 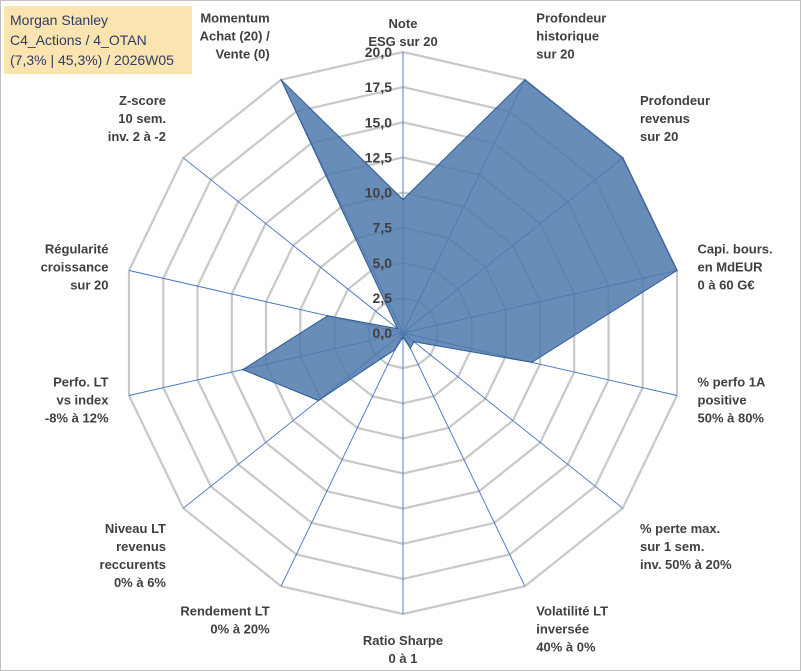 What do you see at coordinates (731, 267) in the screenshot?
I see `axis-label-line: en MdEUR` at bounding box center [731, 267].